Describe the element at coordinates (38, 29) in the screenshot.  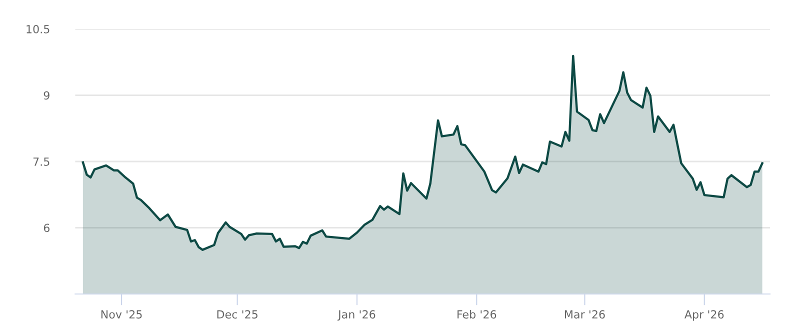
I see `y-tick-label: 10.5` at that location.